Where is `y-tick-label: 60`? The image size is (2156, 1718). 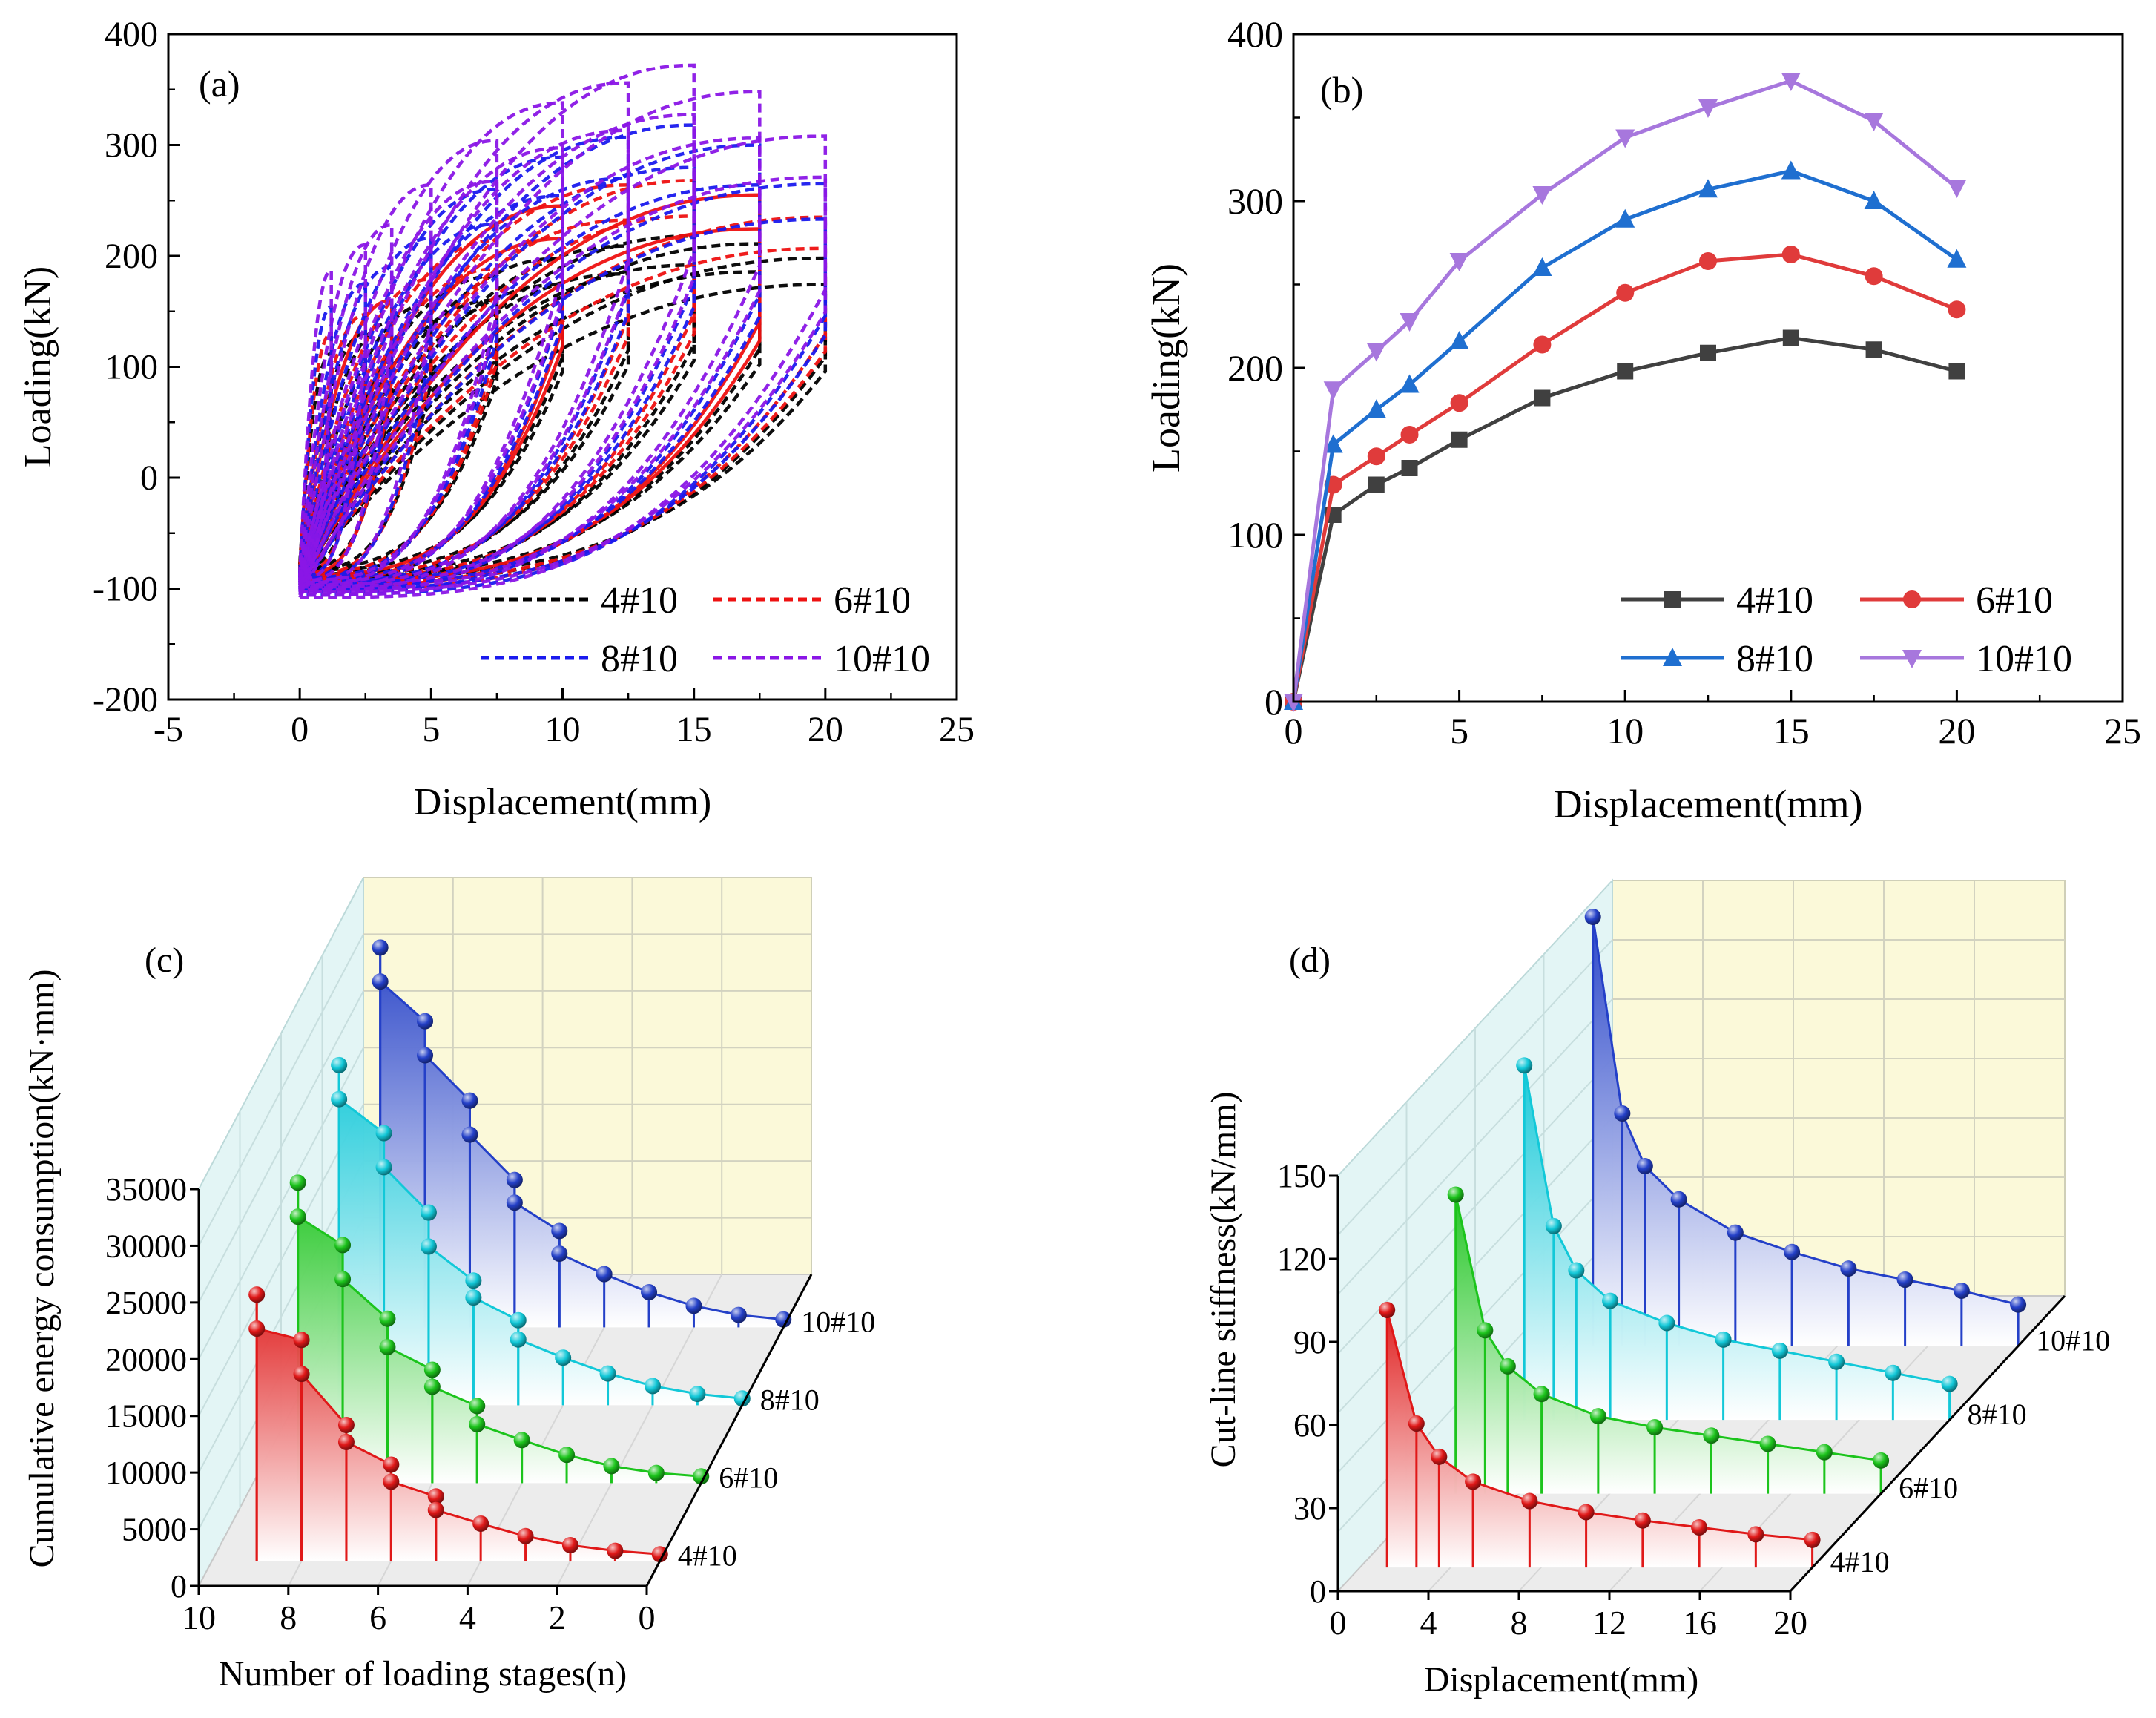 y-tick-label: 60 is located at coordinates (1309, 1425).